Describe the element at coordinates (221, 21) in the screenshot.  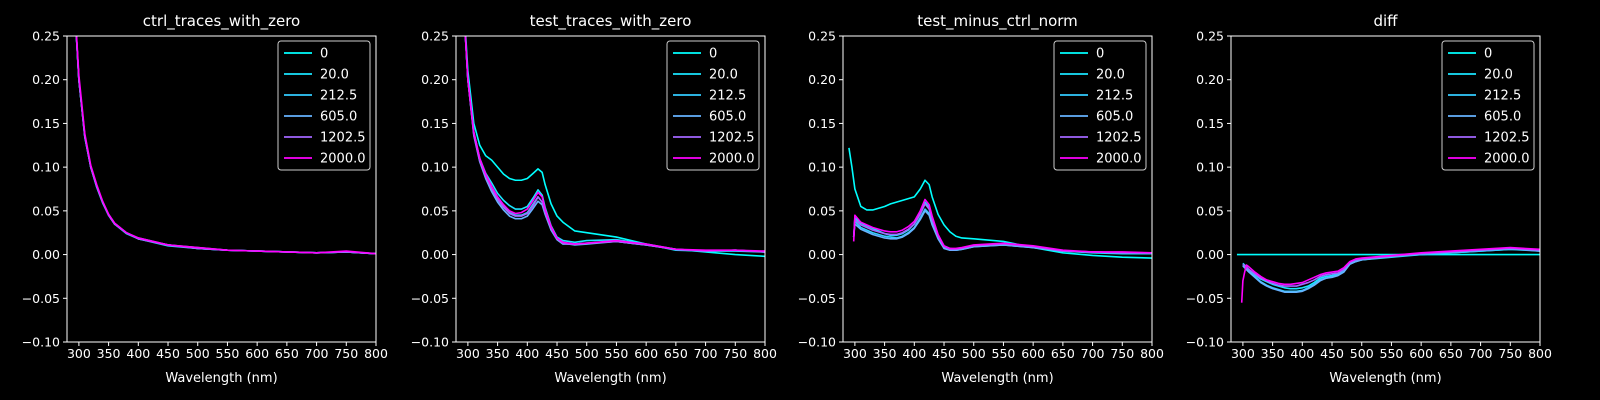
I see `chart-title: ctrl_traces_with_zero` at that location.